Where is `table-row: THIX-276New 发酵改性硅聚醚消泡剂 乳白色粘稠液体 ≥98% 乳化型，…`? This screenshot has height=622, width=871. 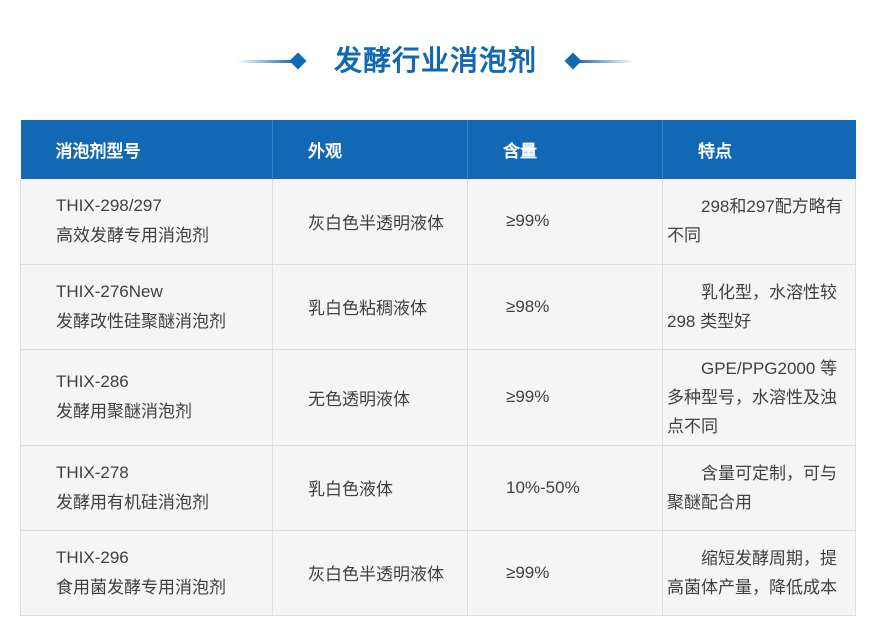 table-row: THIX-276New 发酵改性硅聚醚消泡剂 乳白色粘稠液体 ≥98% 乳化型，… is located at coordinates (438, 306).